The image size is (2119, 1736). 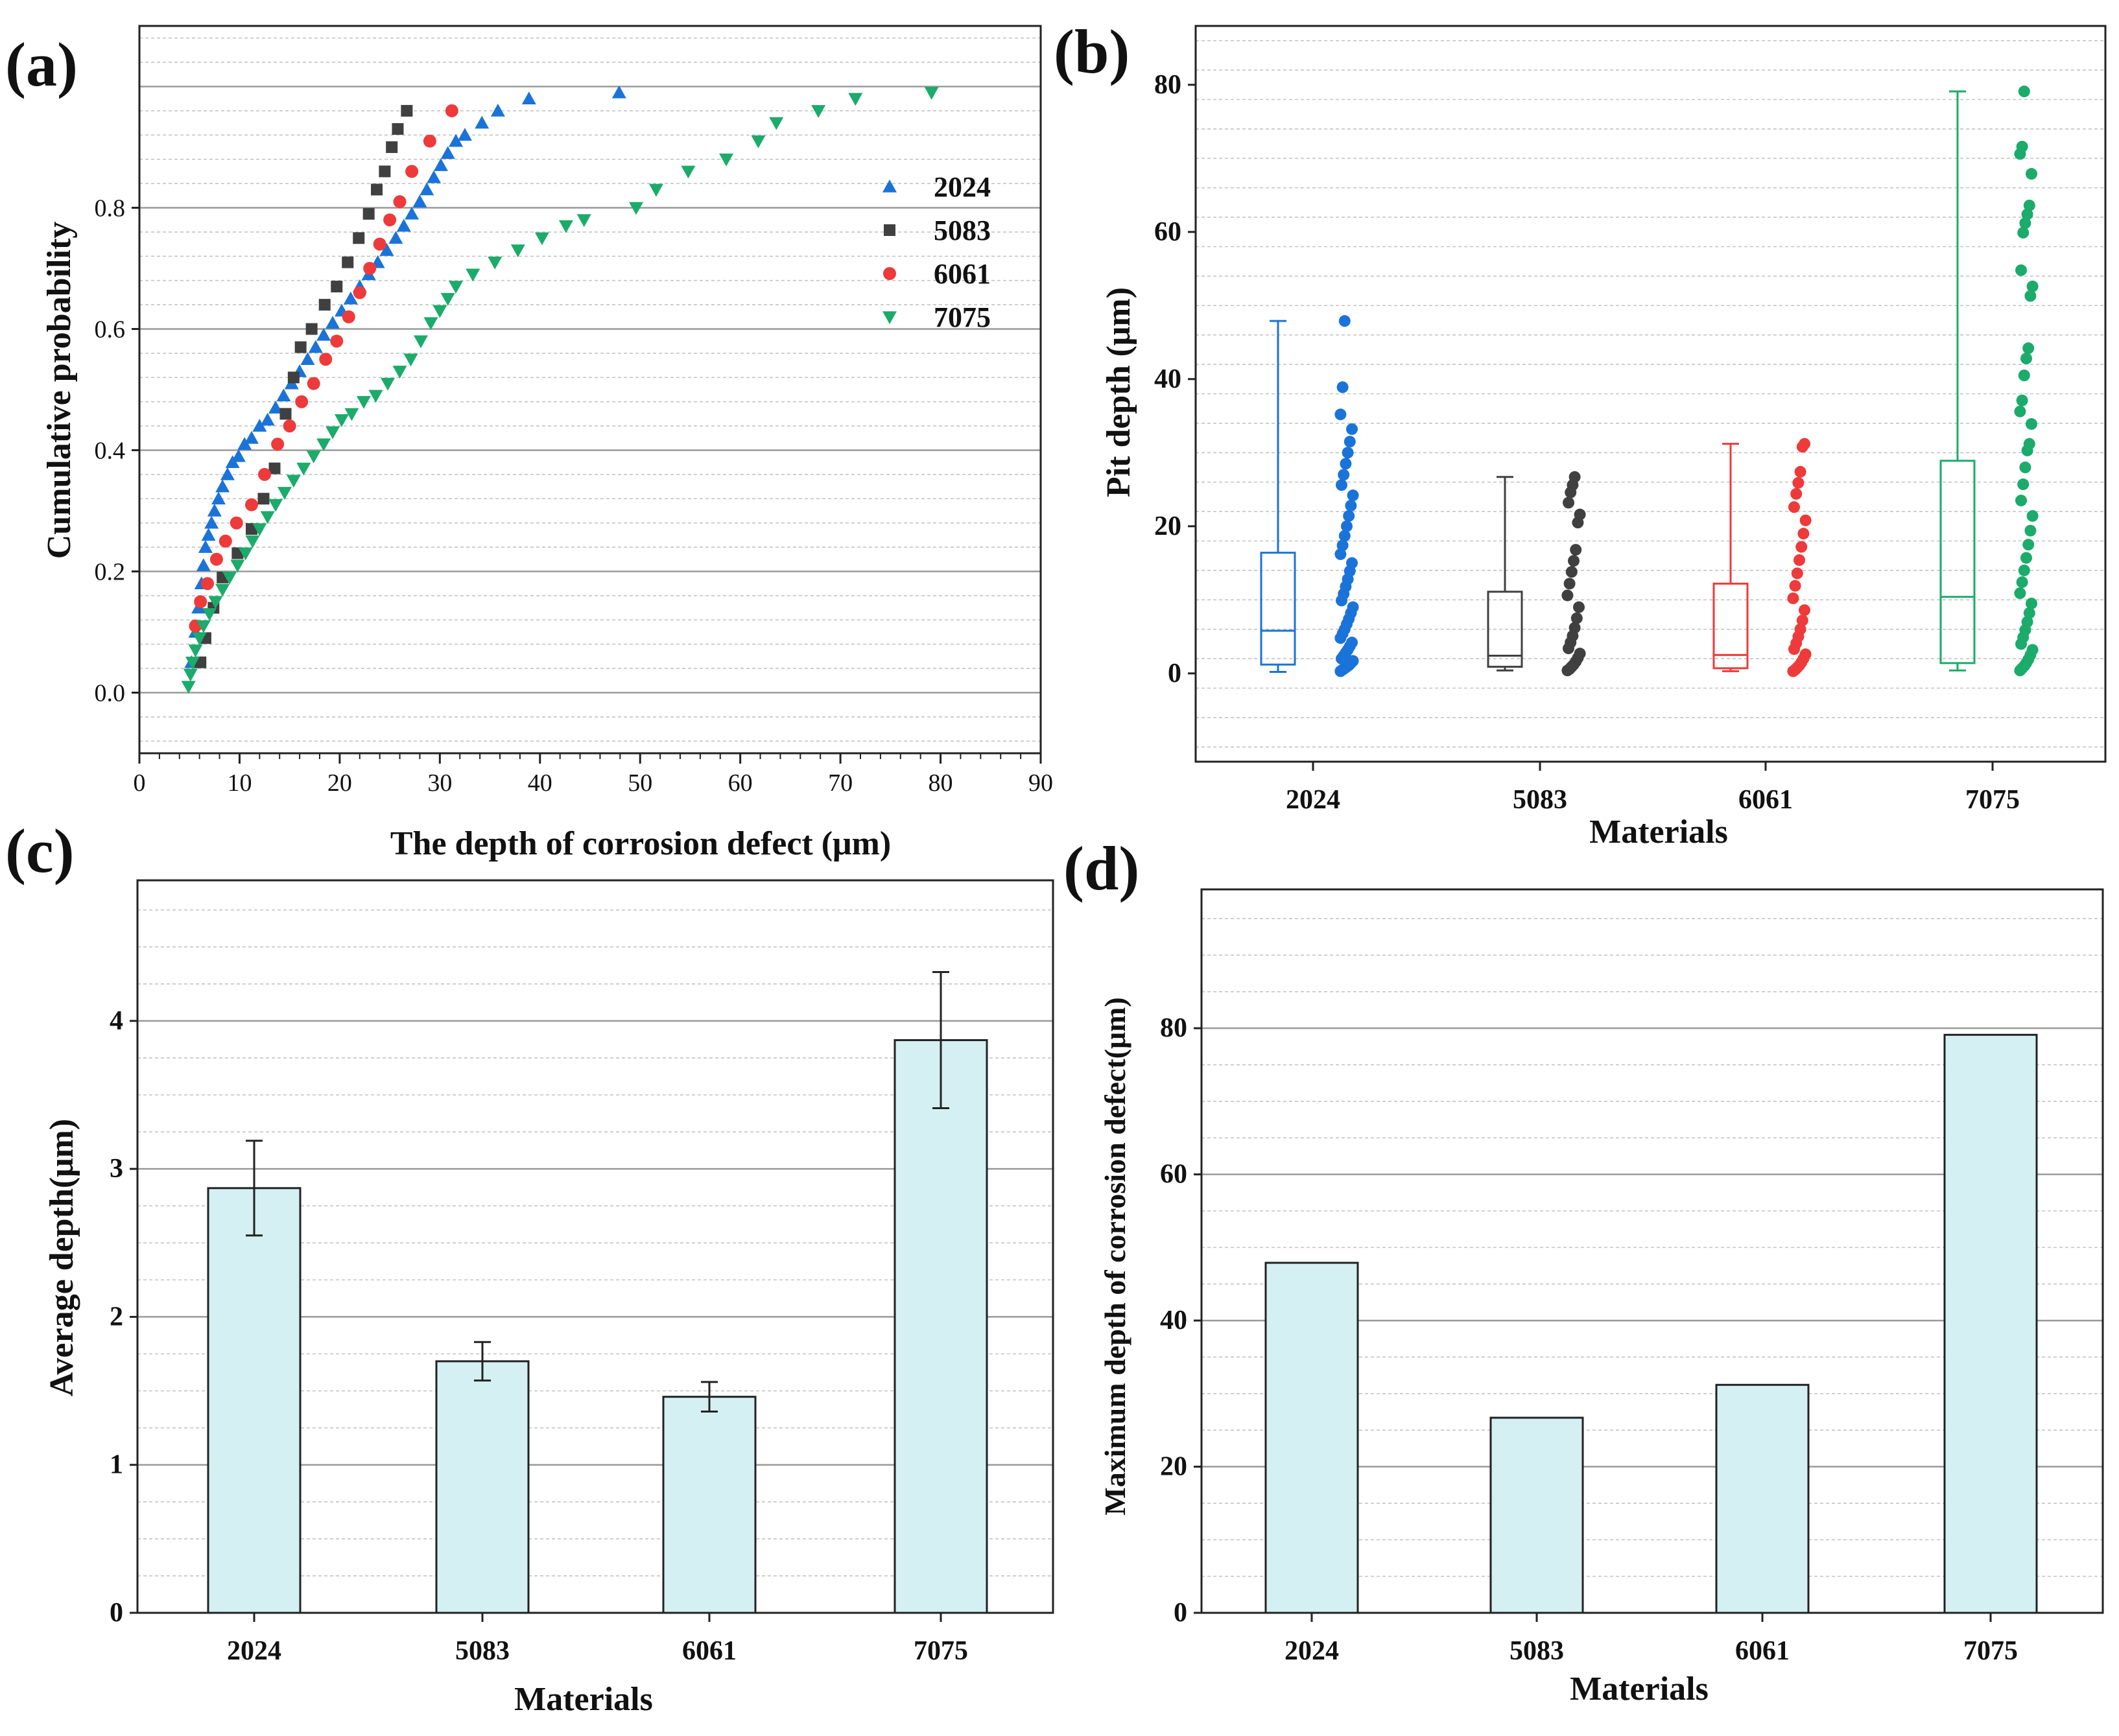 I want to click on panel-b-letter: (b), so click(x=1092, y=51).